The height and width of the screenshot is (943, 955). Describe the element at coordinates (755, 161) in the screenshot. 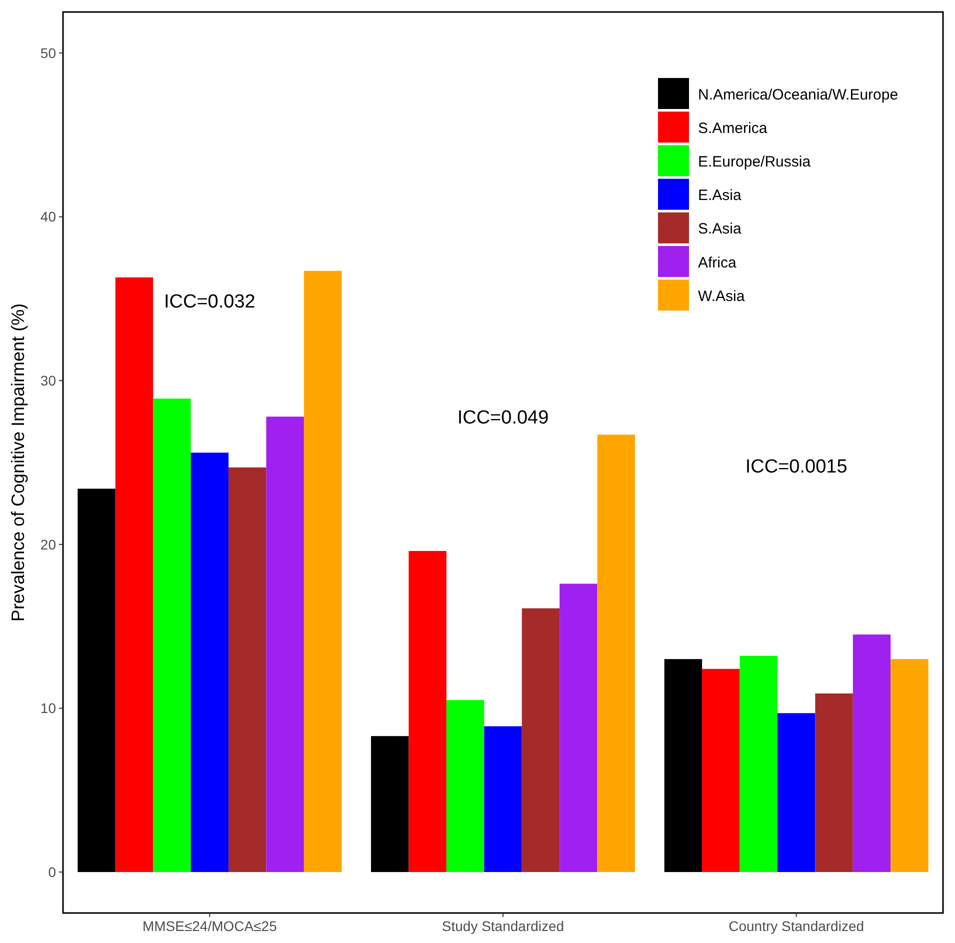

I see `legend-label: E.Europe/Russia` at that location.